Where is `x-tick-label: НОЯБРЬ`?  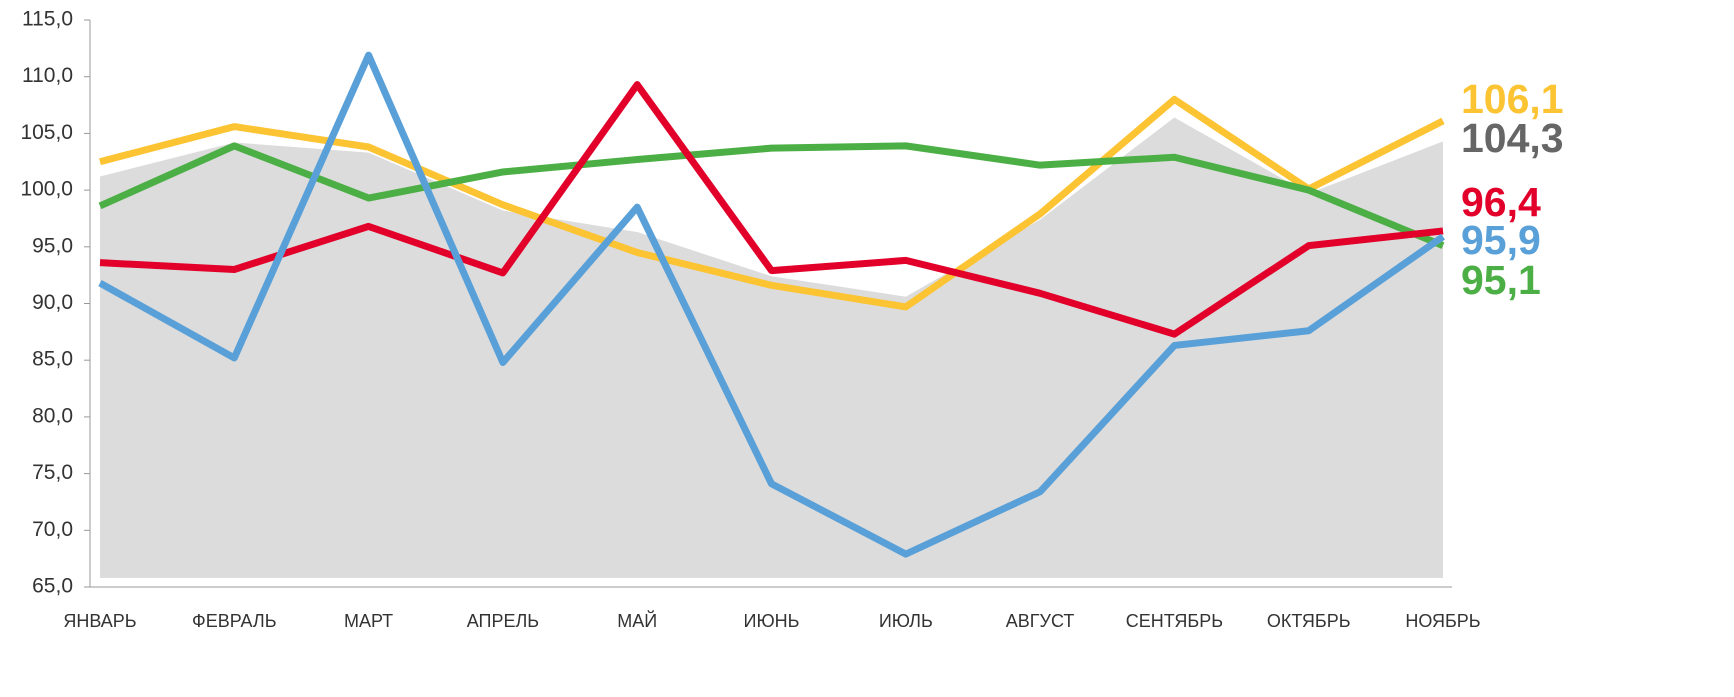 x-tick-label: НОЯБРЬ is located at coordinates (1442, 621).